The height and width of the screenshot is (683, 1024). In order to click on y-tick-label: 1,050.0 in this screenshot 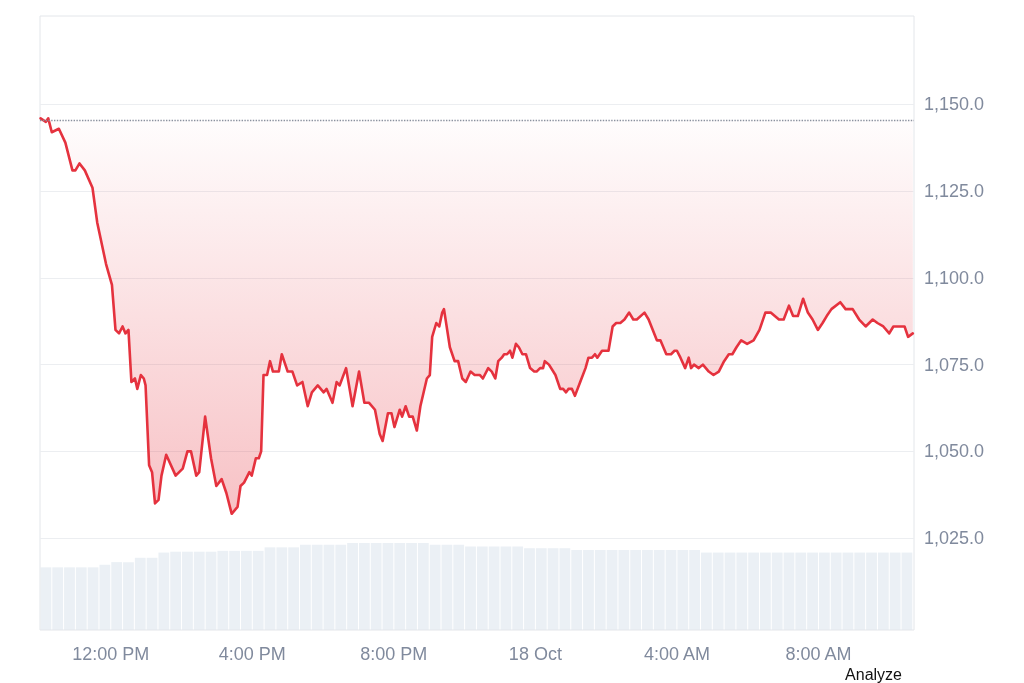, I will do `click(954, 451)`.